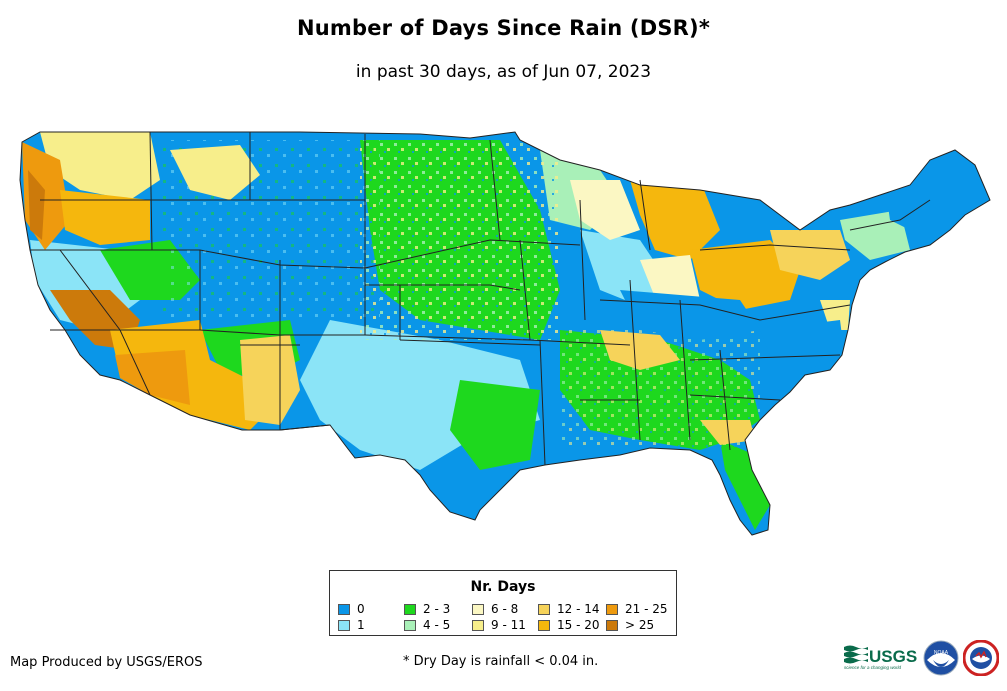 This screenshot has width=1007, height=691. What do you see at coordinates (640, 625) in the screenshot?
I see `legend-label: > 25` at bounding box center [640, 625].